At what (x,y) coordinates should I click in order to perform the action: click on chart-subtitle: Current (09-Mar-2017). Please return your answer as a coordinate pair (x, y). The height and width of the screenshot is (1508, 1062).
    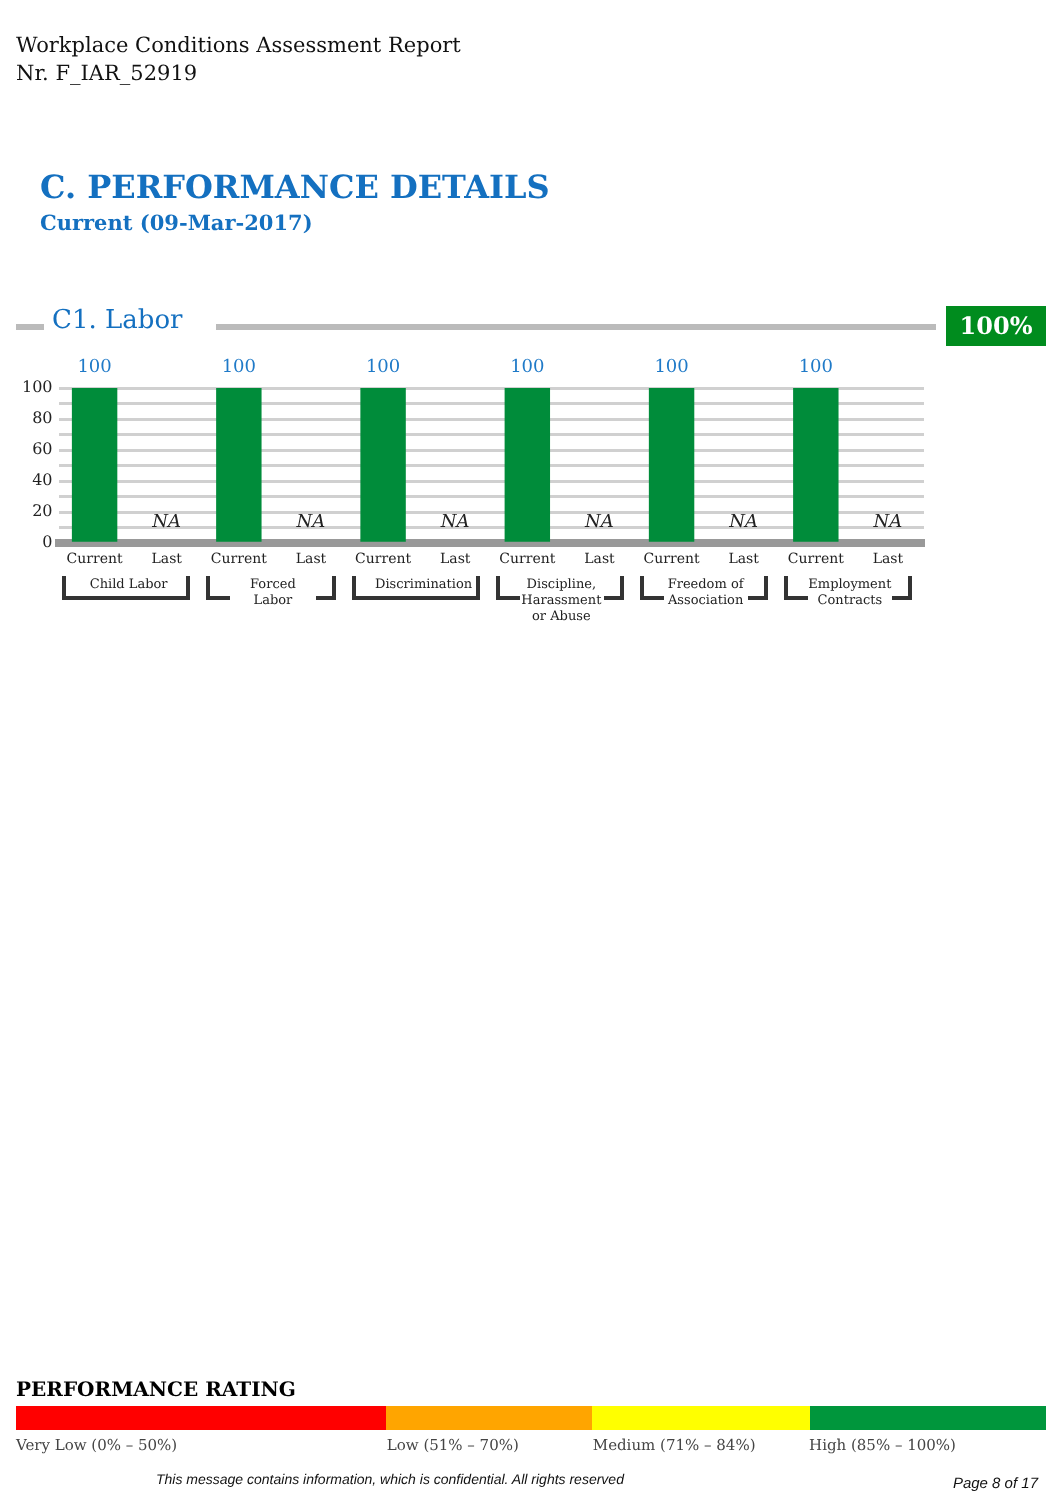
    Looking at the image, I should click on (177, 224).